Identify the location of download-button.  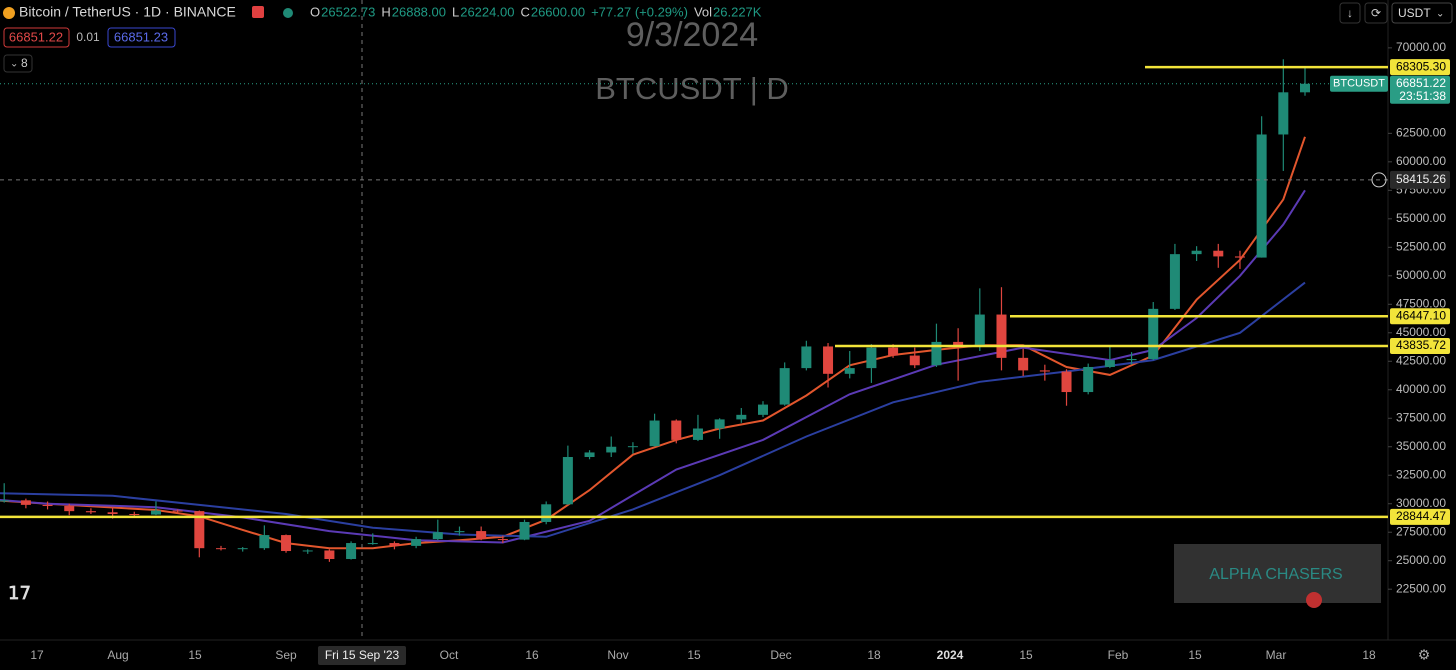
(1350, 13).